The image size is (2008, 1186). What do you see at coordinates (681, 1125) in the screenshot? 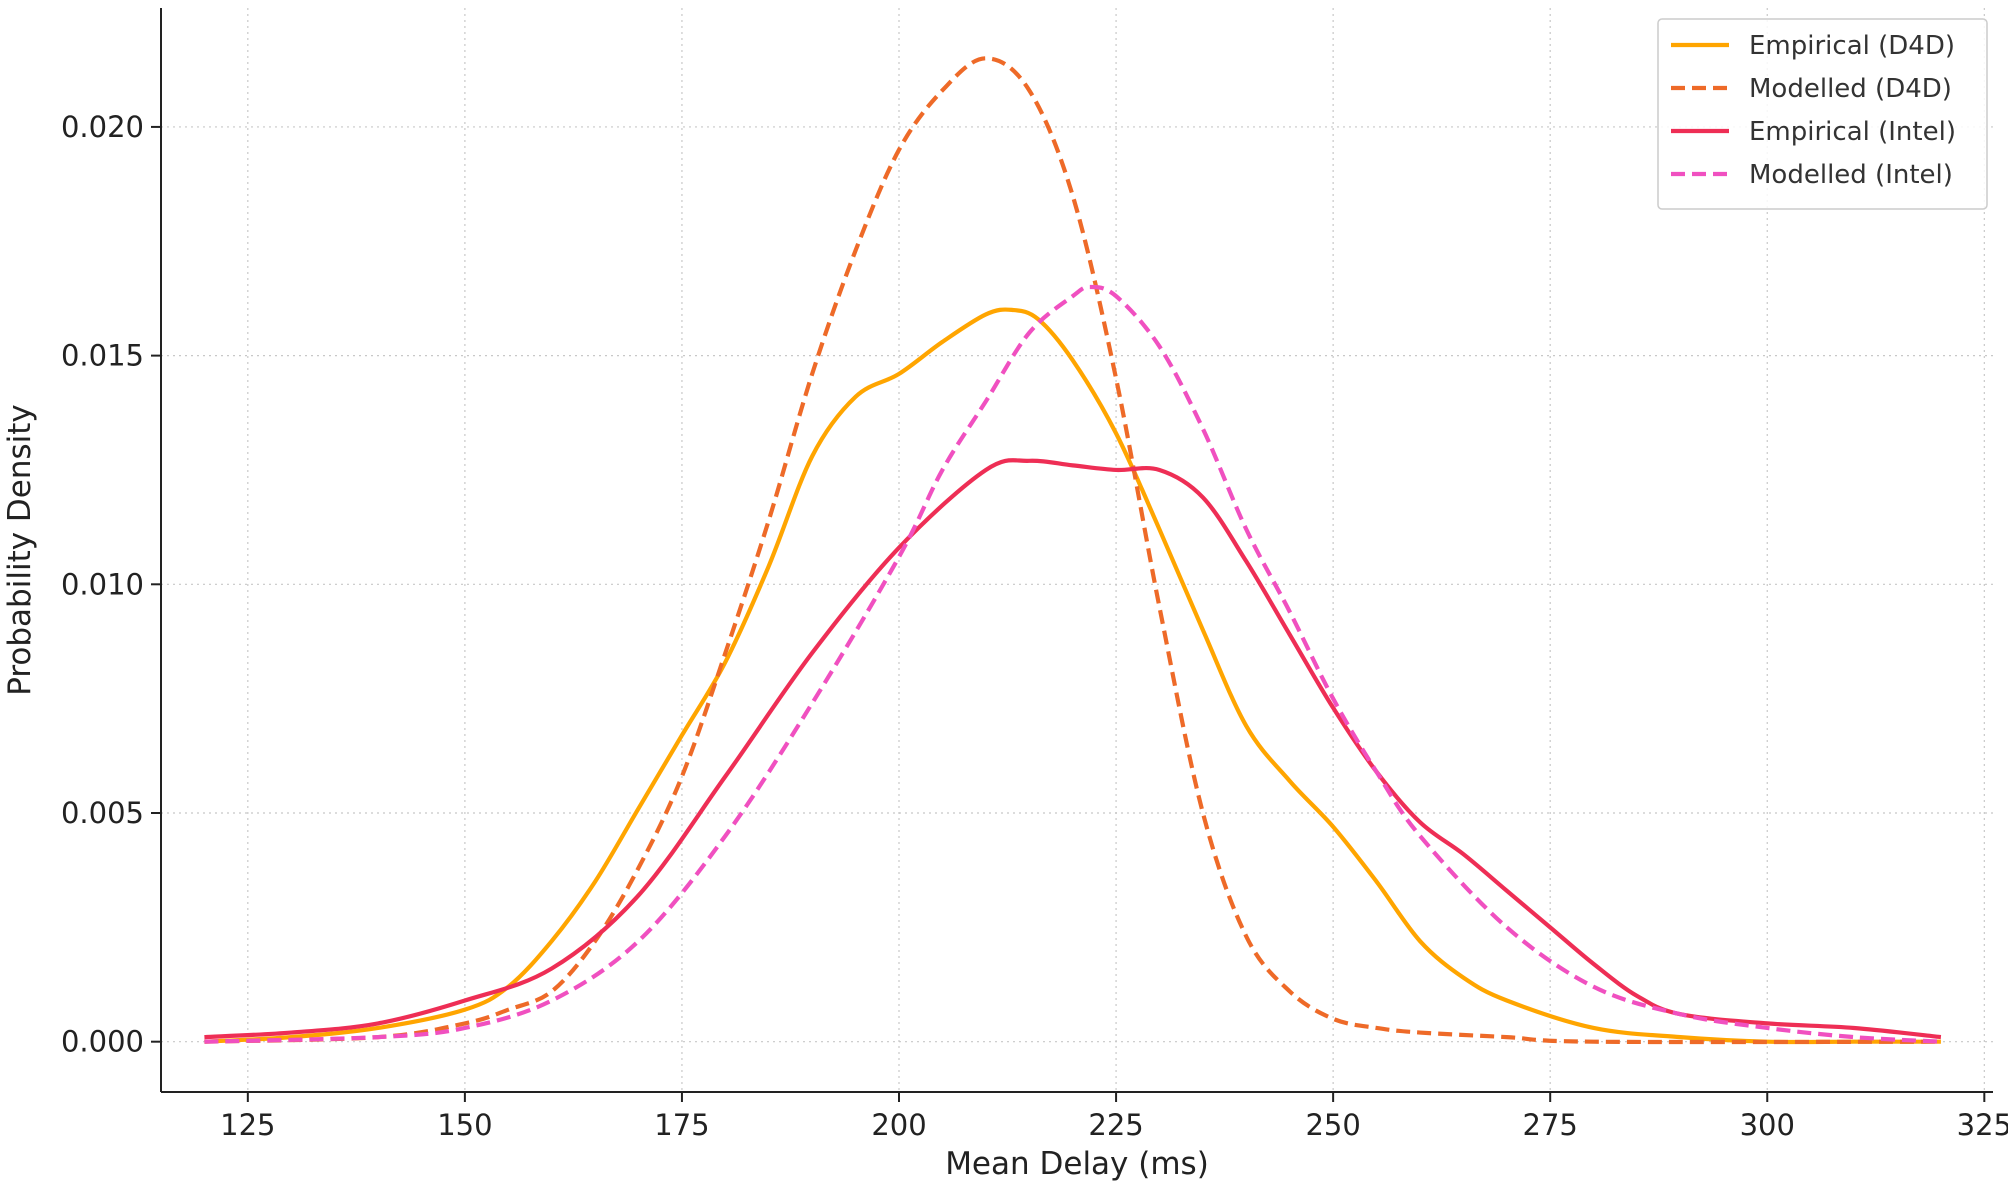
I see `x-tick-label: 175` at bounding box center [681, 1125].